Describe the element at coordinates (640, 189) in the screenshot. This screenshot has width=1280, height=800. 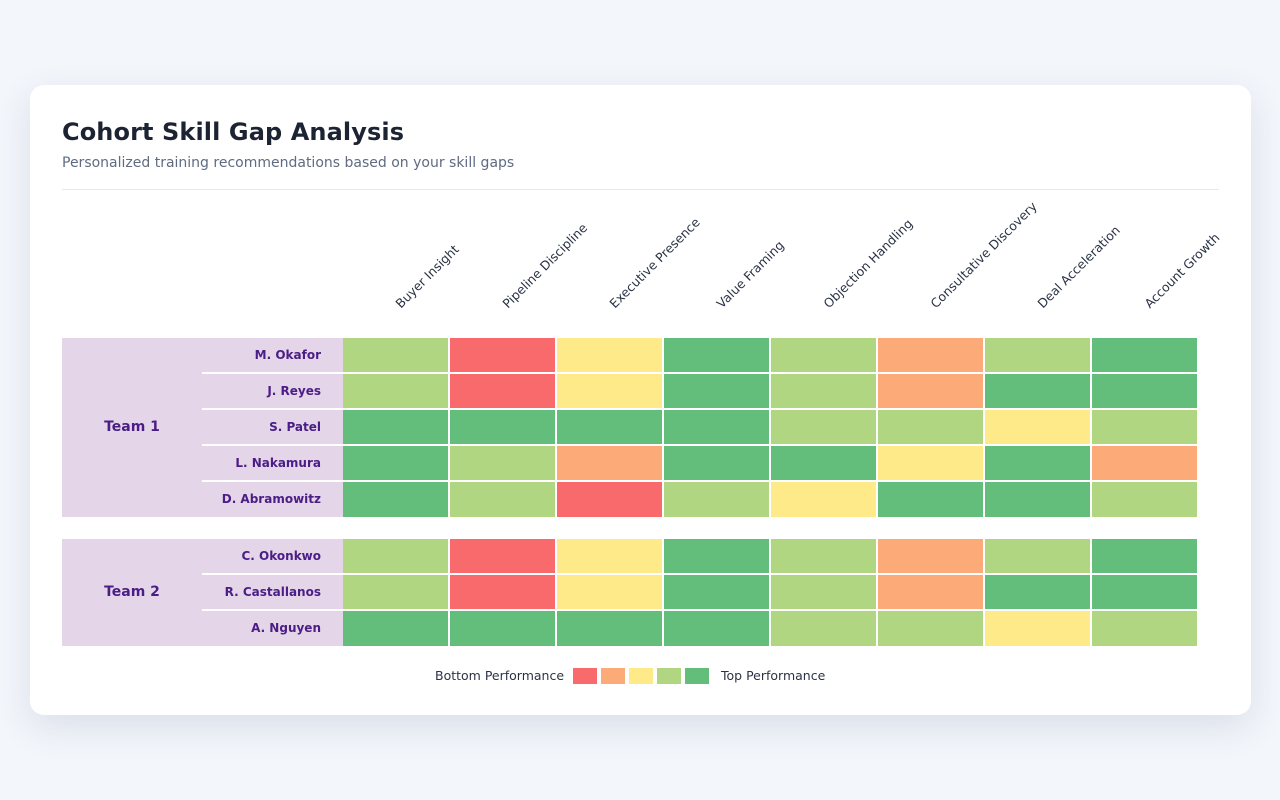
I see `header-divider` at that location.